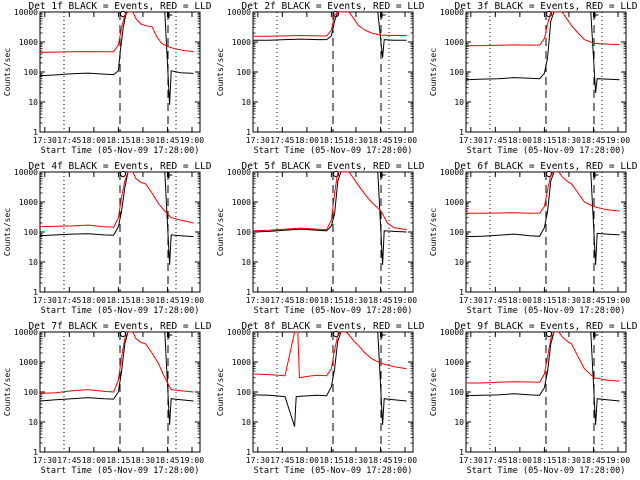  What do you see at coordinates (332, 166) in the screenshot?
I see `panel-title: Det 5f BLACK = Events, RED = LLD` at bounding box center [332, 166].